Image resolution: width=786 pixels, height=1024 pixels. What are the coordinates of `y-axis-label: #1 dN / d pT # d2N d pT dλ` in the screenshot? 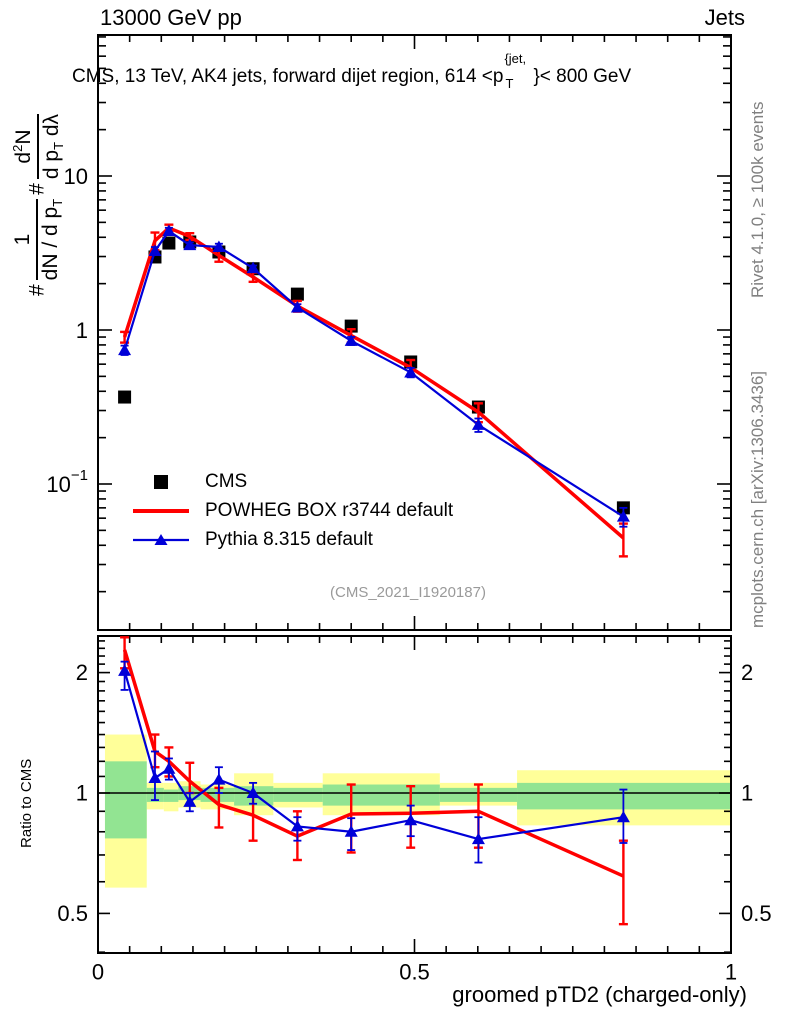 It's located at (38, 203).